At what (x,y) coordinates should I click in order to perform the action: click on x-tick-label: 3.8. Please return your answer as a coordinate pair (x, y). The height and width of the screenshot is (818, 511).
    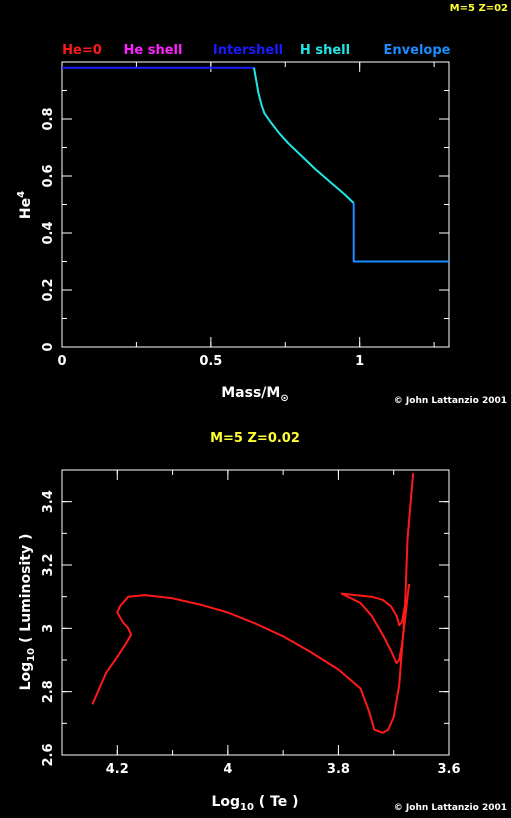
    Looking at the image, I should click on (338, 769).